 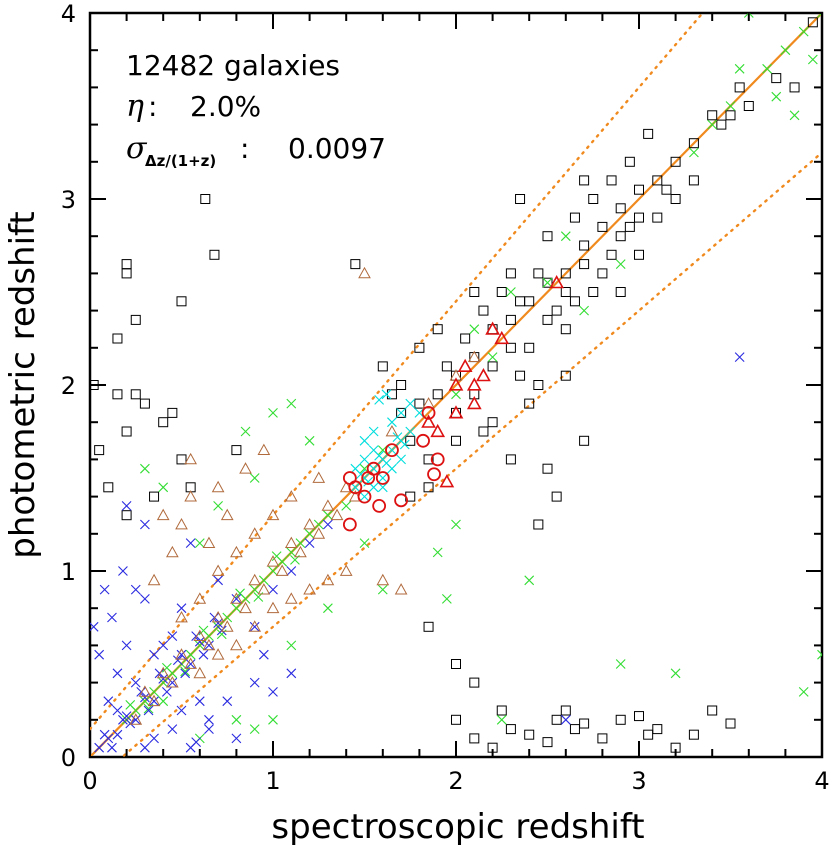 I want to click on series-cyan-crosses, so click(x=387, y=445).